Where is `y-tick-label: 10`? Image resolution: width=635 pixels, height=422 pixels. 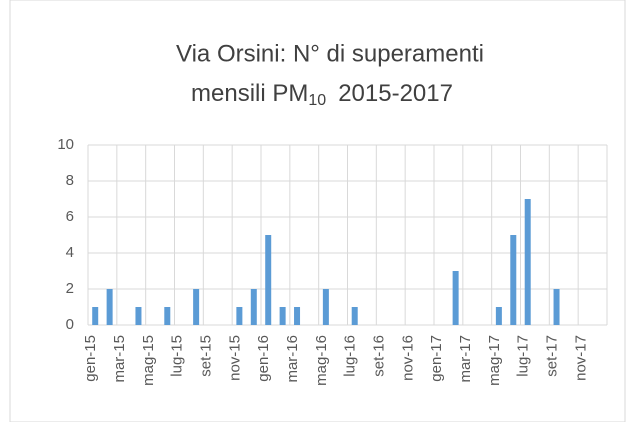
y-tick-label: 10 is located at coordinates (65, 144).